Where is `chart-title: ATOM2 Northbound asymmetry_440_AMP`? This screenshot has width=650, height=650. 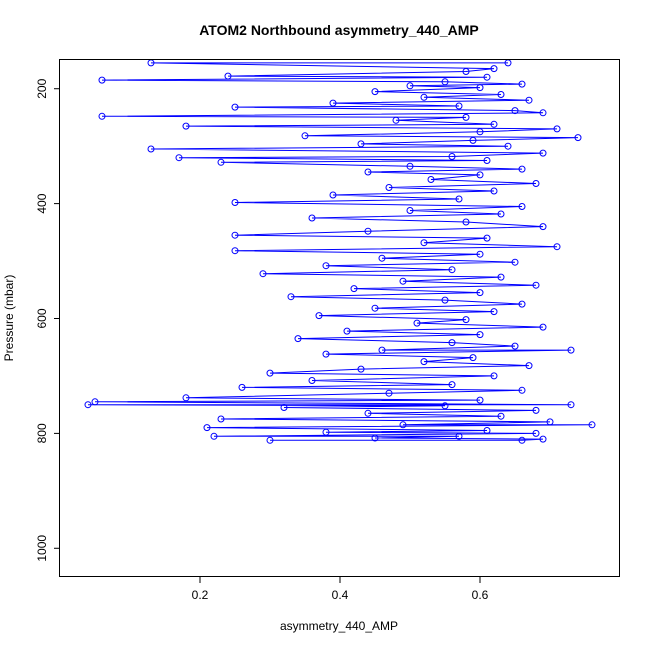 chart-title: ATOM2 Northbound asymmetry_440_AMP is located at coordinates (339, 30).